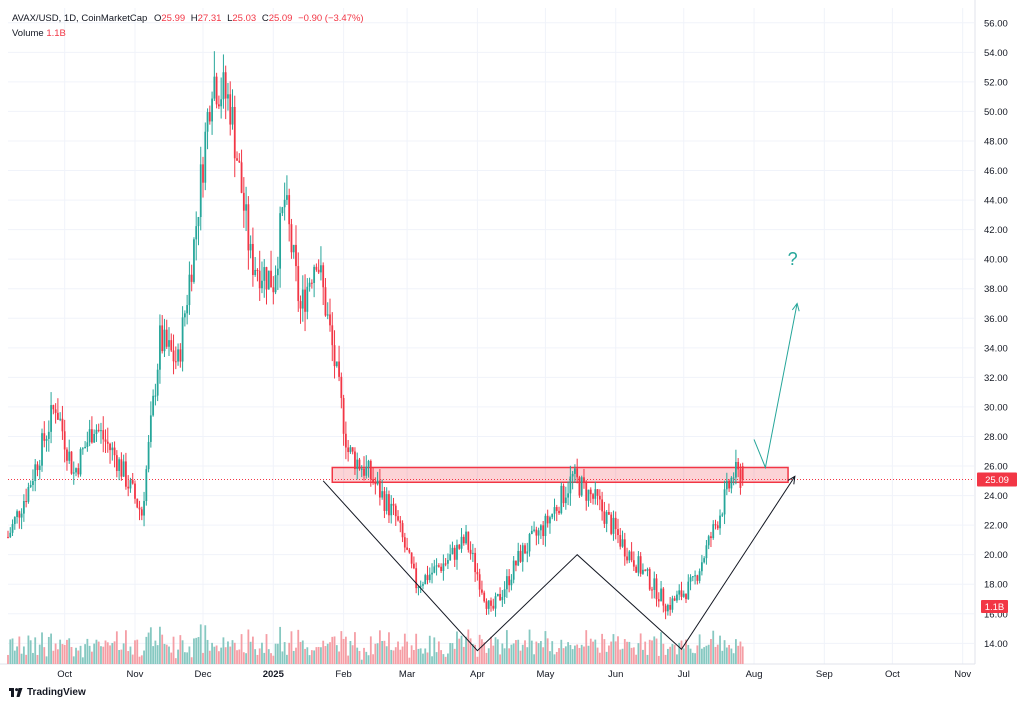 This screenshot has width=1024, height=706. I want to click on price-tick-label: 22.00, so click(996, 526).